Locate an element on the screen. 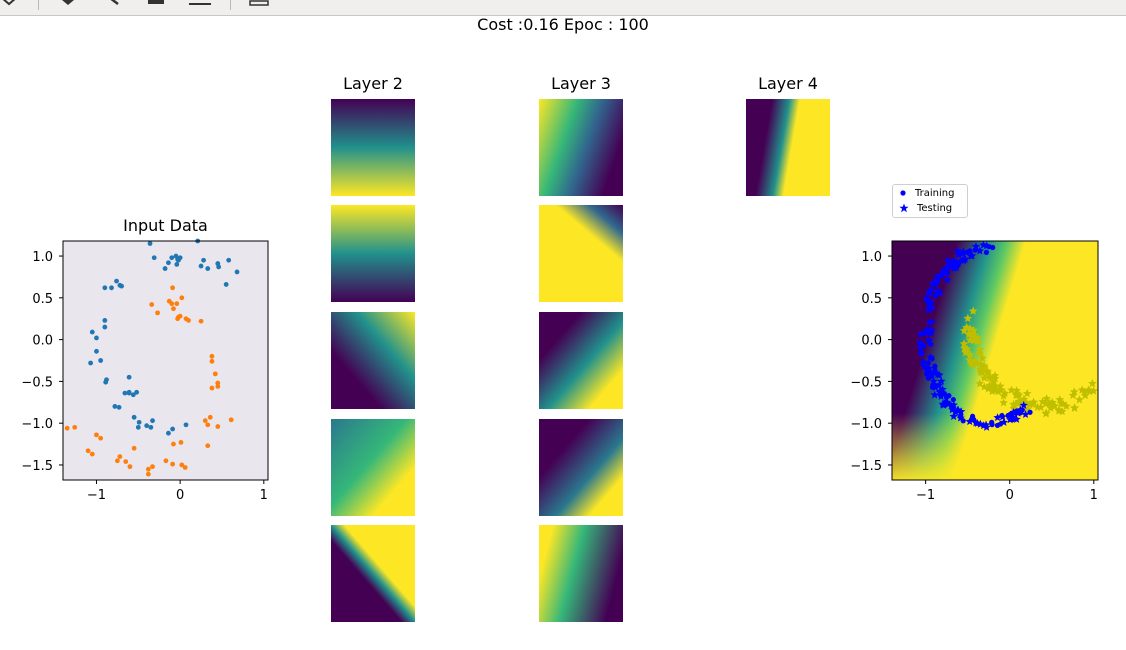 This screenshot has height=650, width=1126. x-tick-label: −1 is located at coordinates (96, 495).